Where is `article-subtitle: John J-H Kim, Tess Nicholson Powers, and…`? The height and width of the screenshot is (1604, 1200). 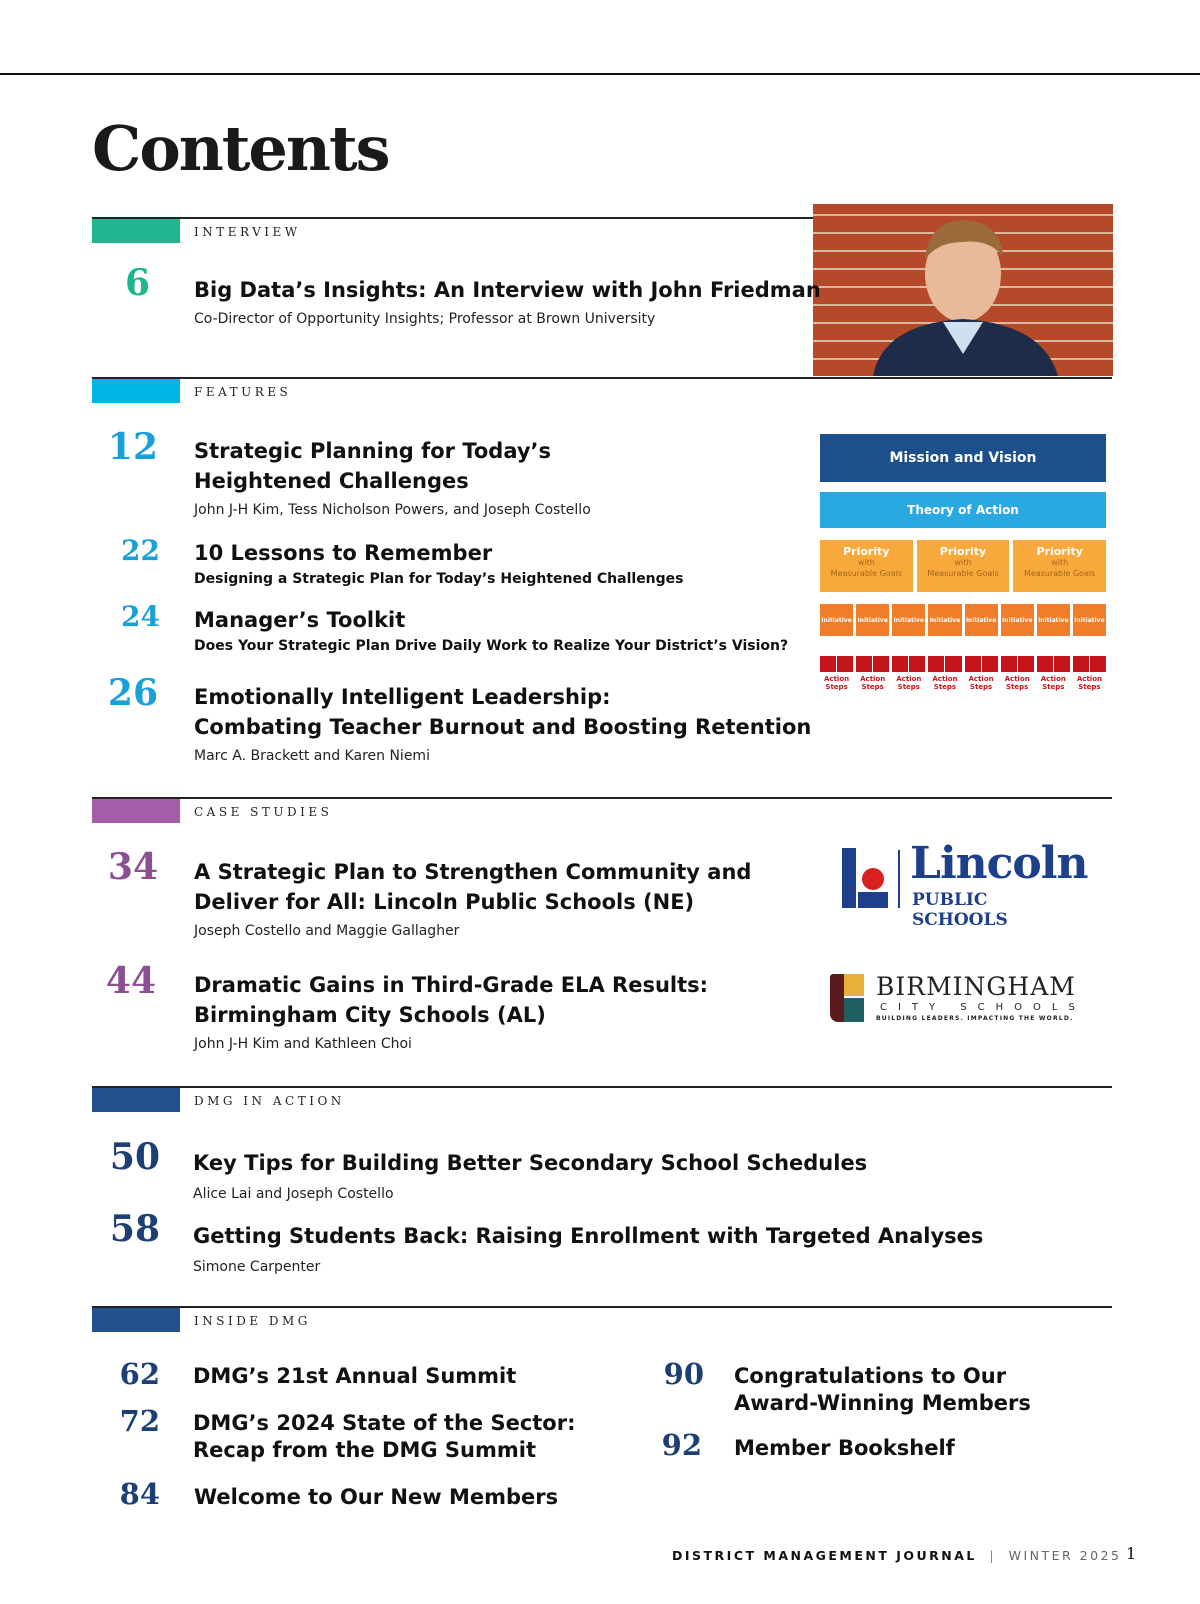 article-subtitle: John J-H Kim, Tess Nicholson Powers, and… is located at coordinates (392, 510).